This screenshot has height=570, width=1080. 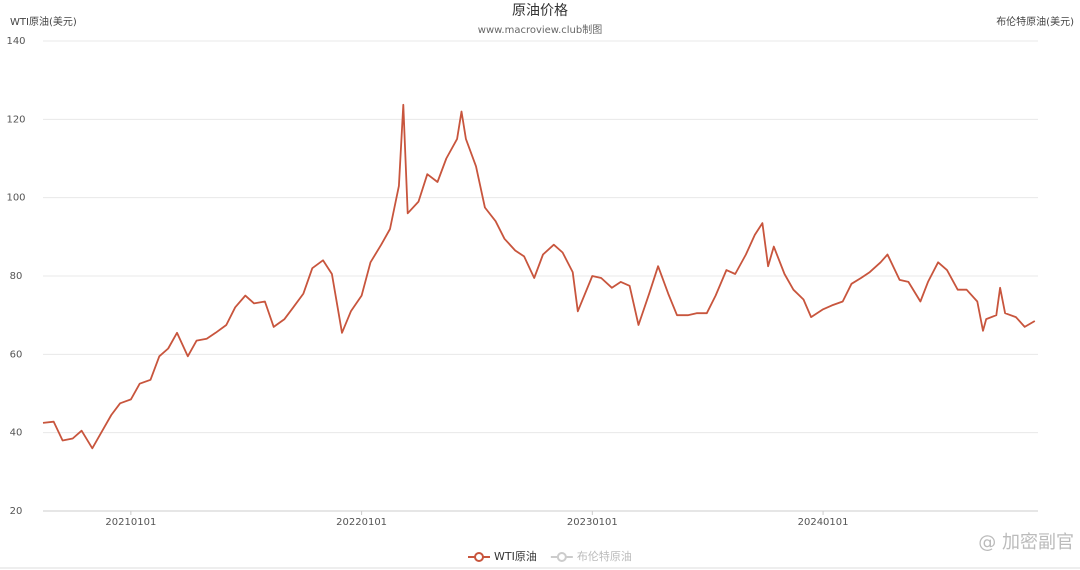 What do you see at coordinates (1035, 21) in the screenshot?
I see `y2-axis-title: 布伦特原油(美元)` at bounding box center [1035, 21].